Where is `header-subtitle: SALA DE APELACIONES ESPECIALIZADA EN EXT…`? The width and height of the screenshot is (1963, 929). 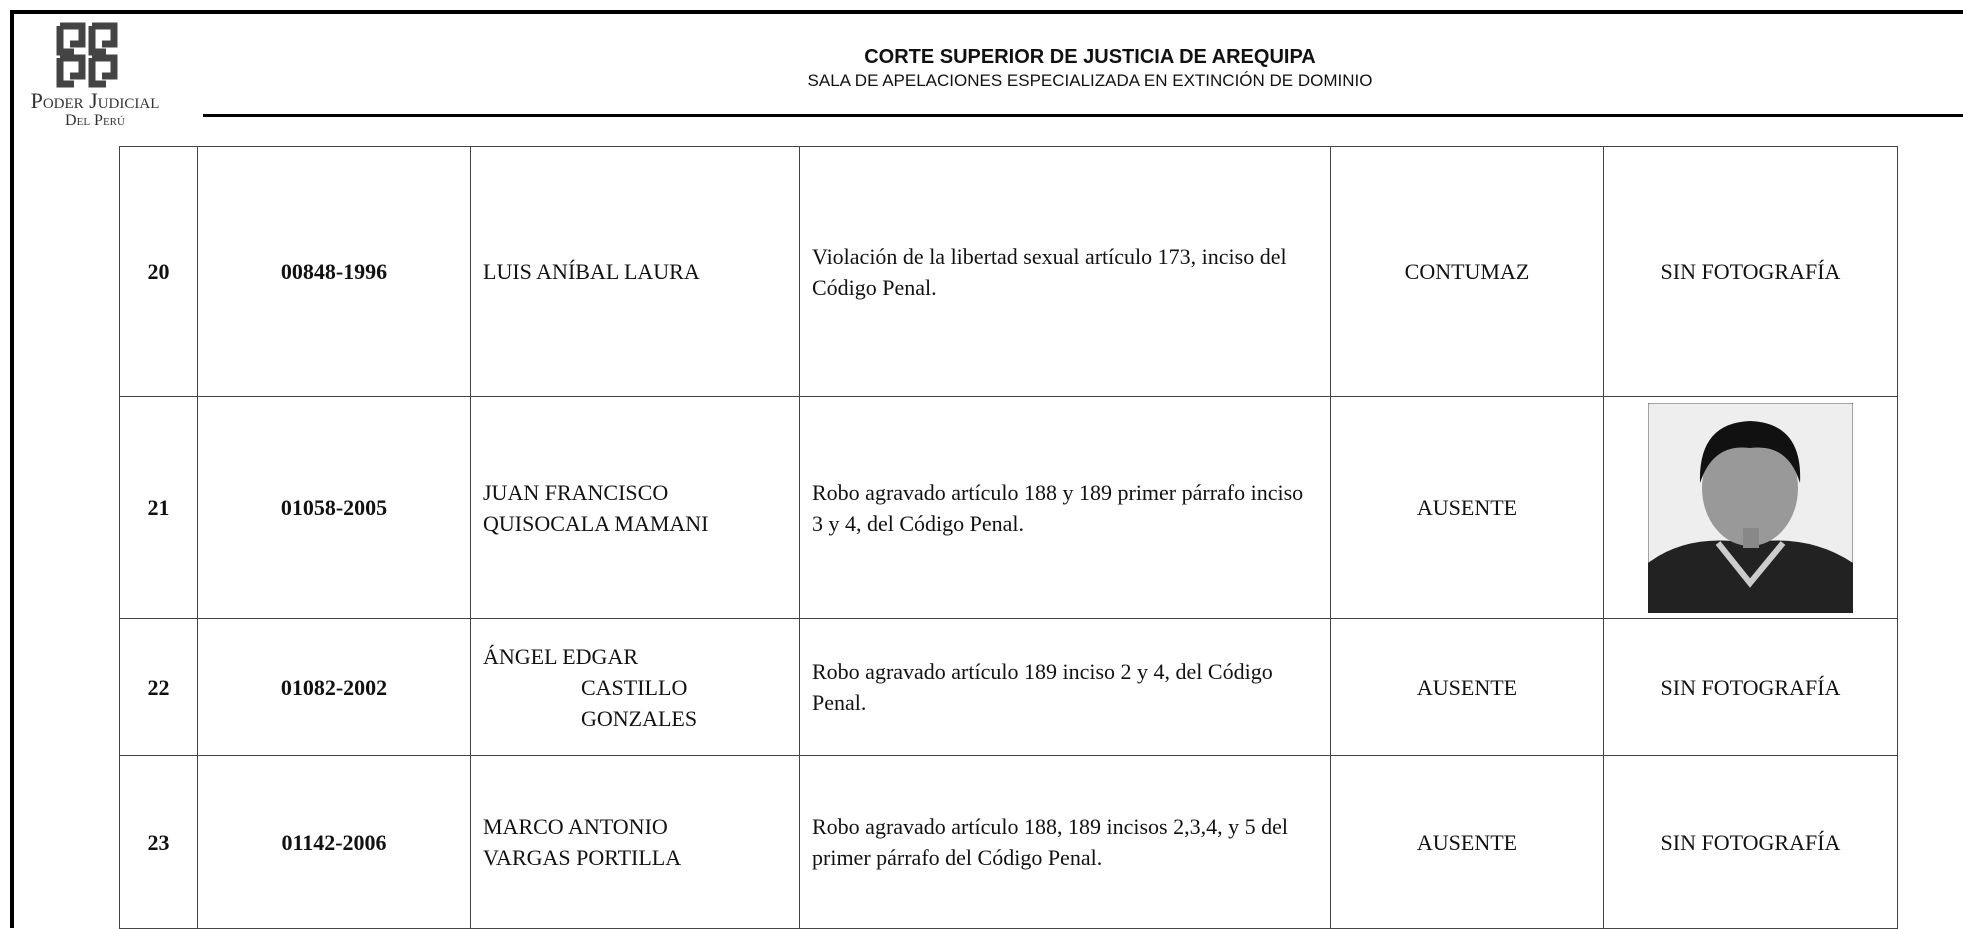 header-subtitle: SALA DE APELACIONES ESPECIALIZADA EN EXT… is located at coordinates (1090, 80).